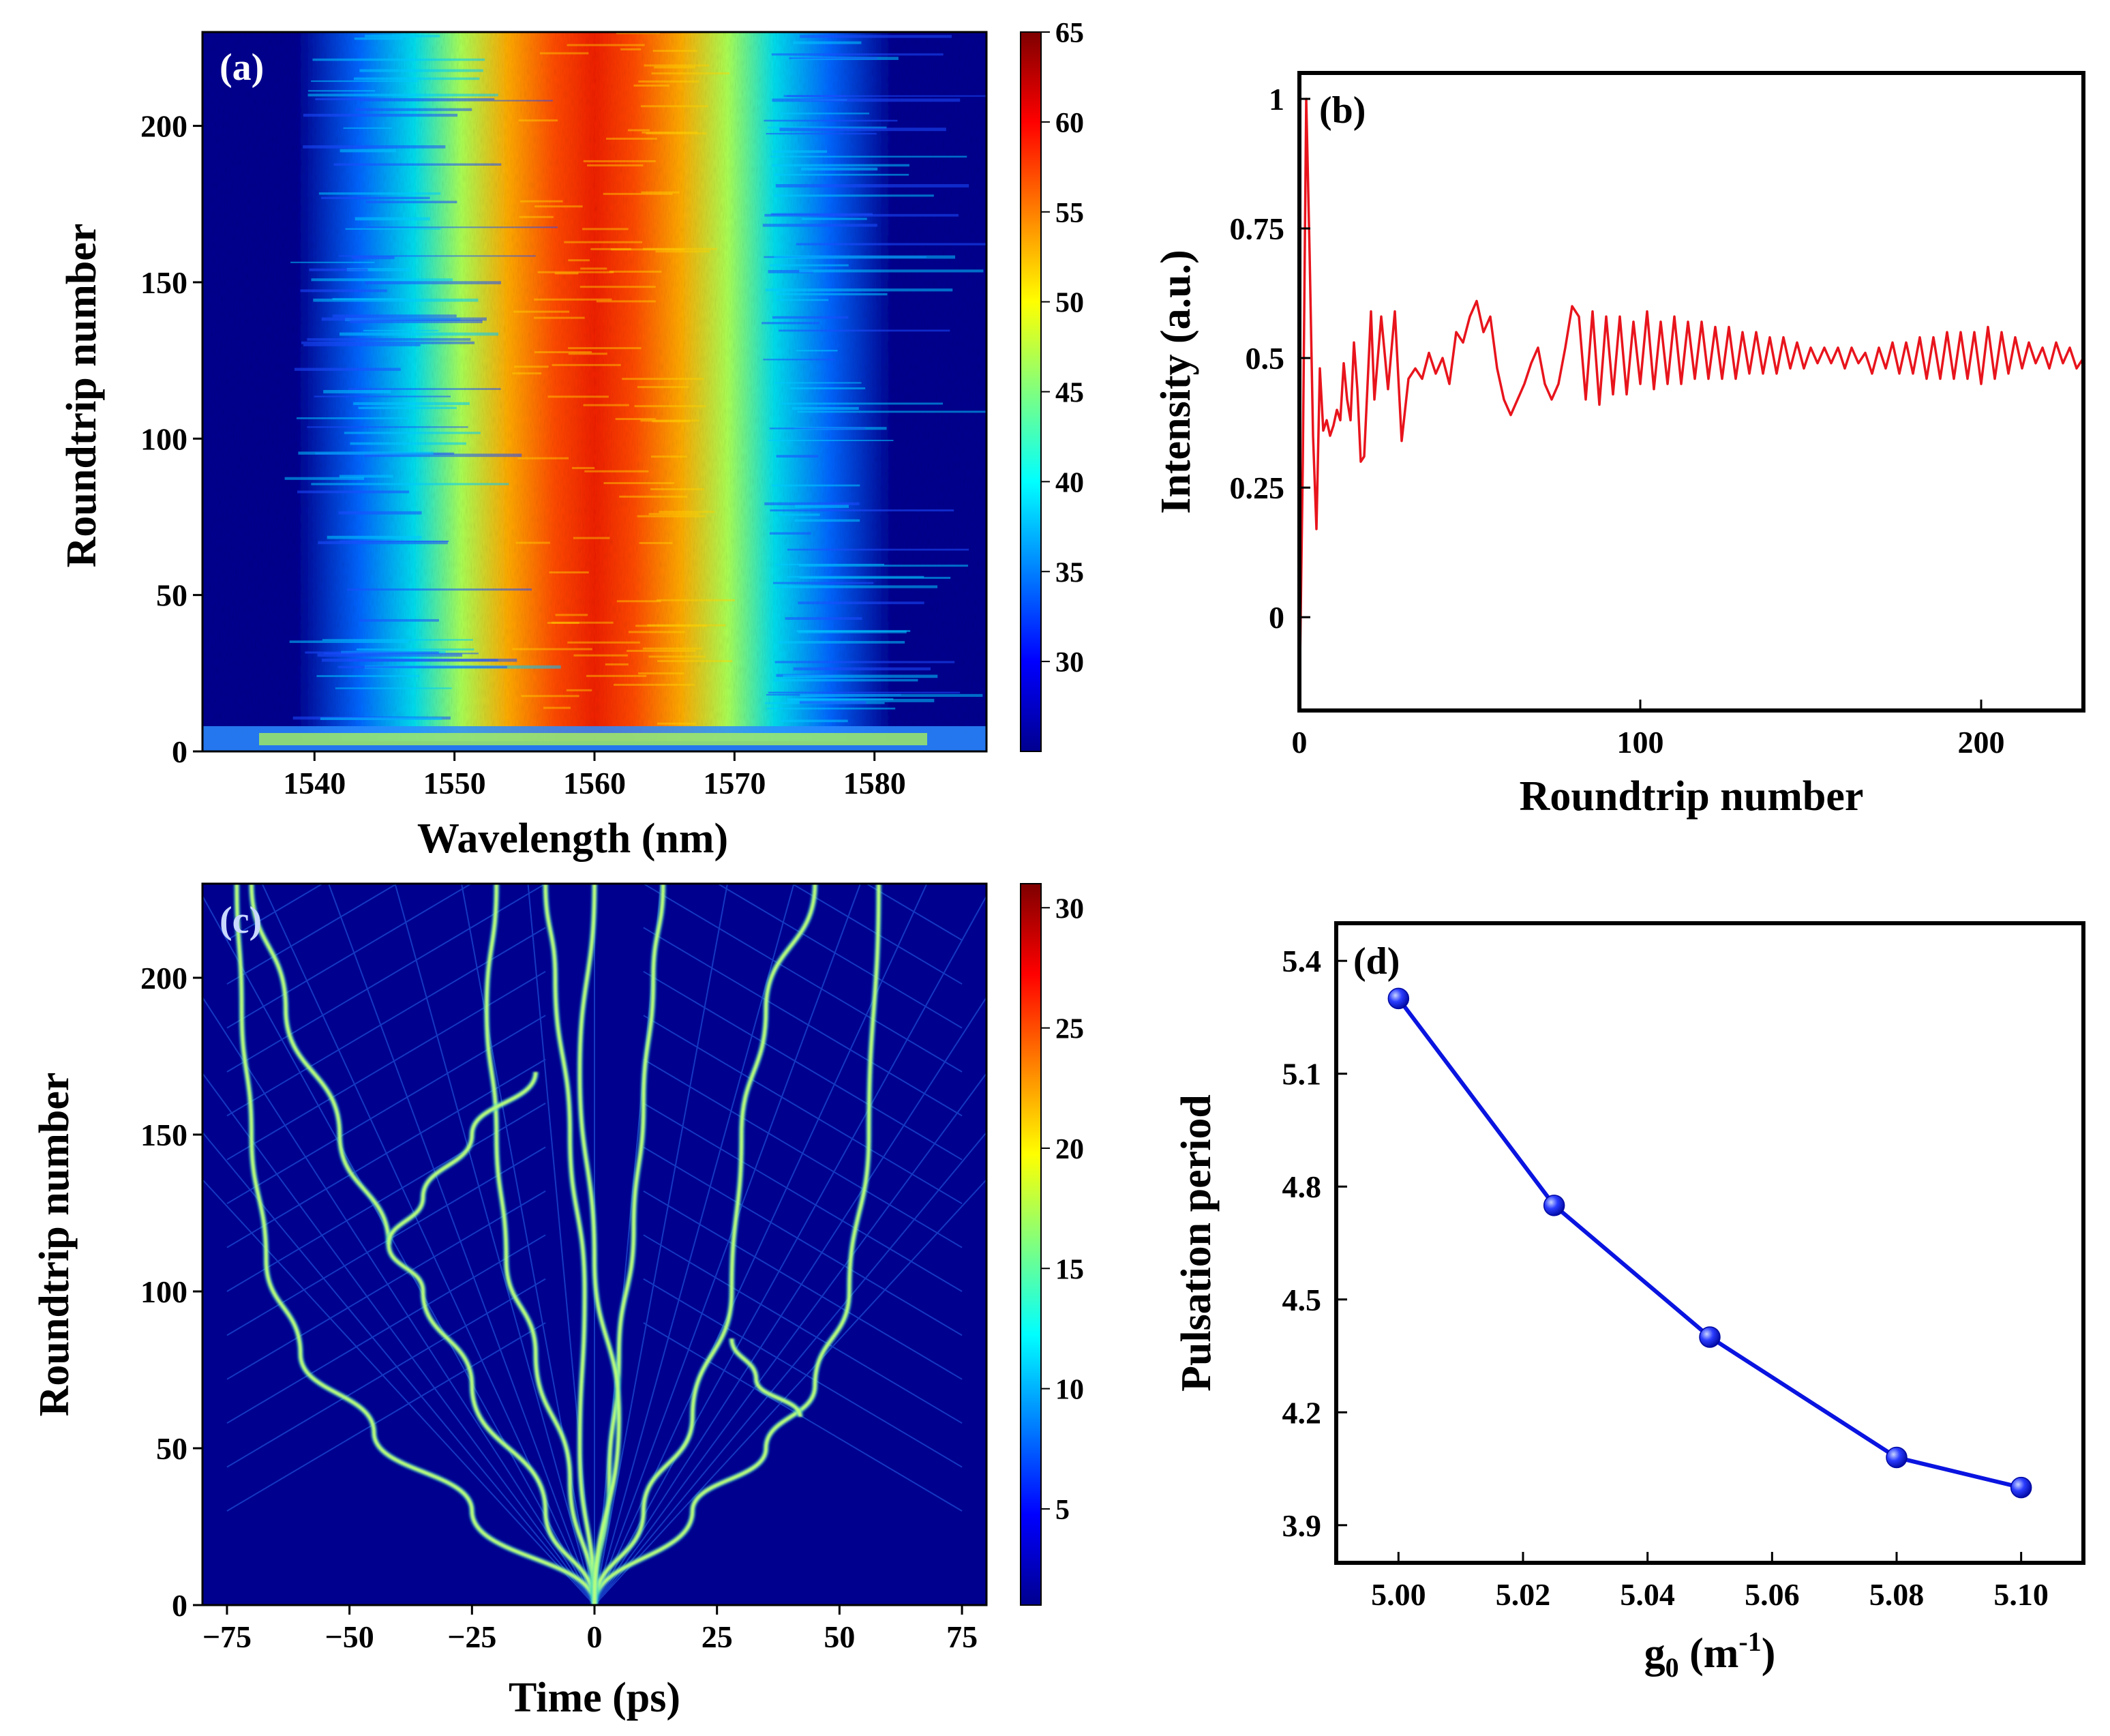 The width and height of the screenshot is (2110, 1736). I want to click on y-tick-label: 4.5, so click(1302, 1300).